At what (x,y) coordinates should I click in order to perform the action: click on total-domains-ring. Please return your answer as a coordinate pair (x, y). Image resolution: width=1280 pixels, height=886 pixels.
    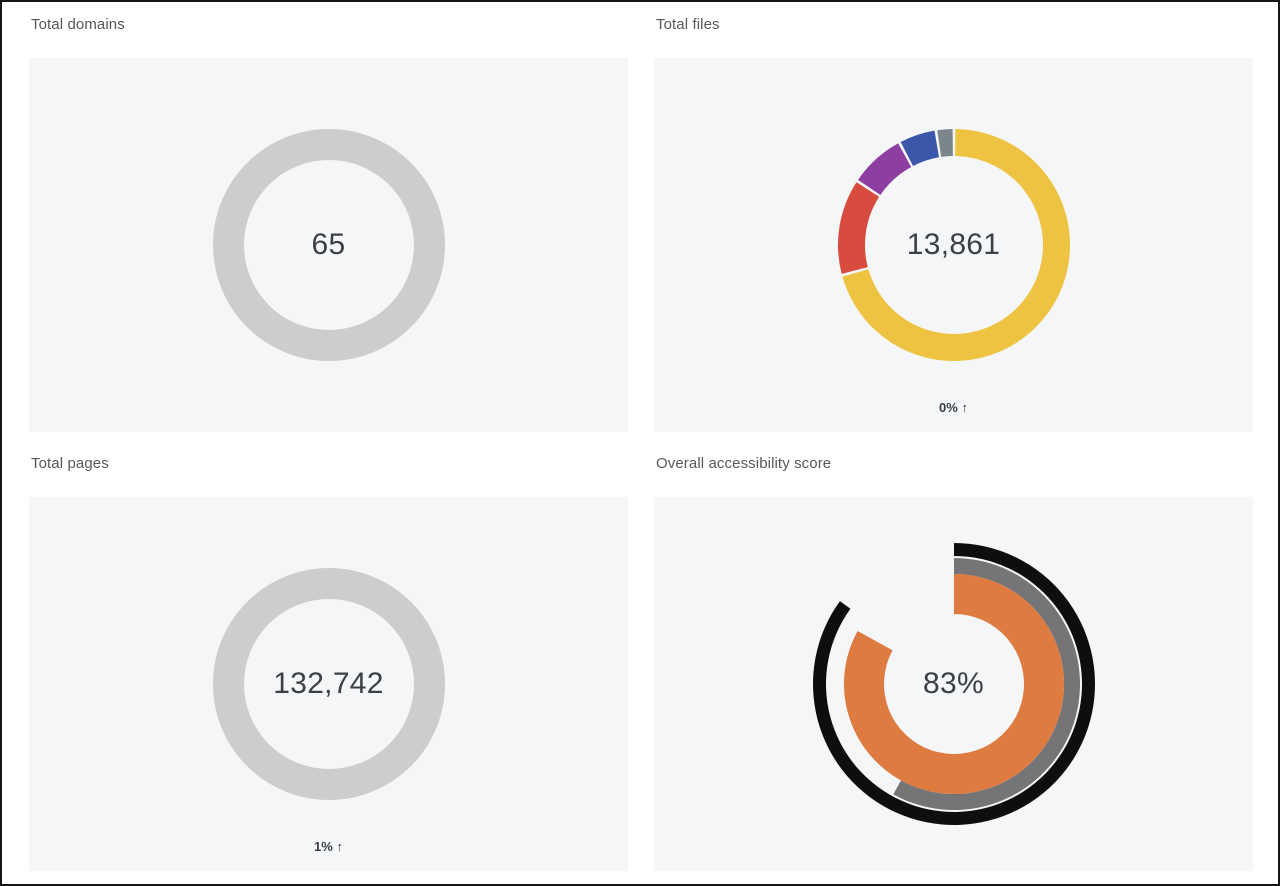
    Looking at the image, I should click on (328, 245).